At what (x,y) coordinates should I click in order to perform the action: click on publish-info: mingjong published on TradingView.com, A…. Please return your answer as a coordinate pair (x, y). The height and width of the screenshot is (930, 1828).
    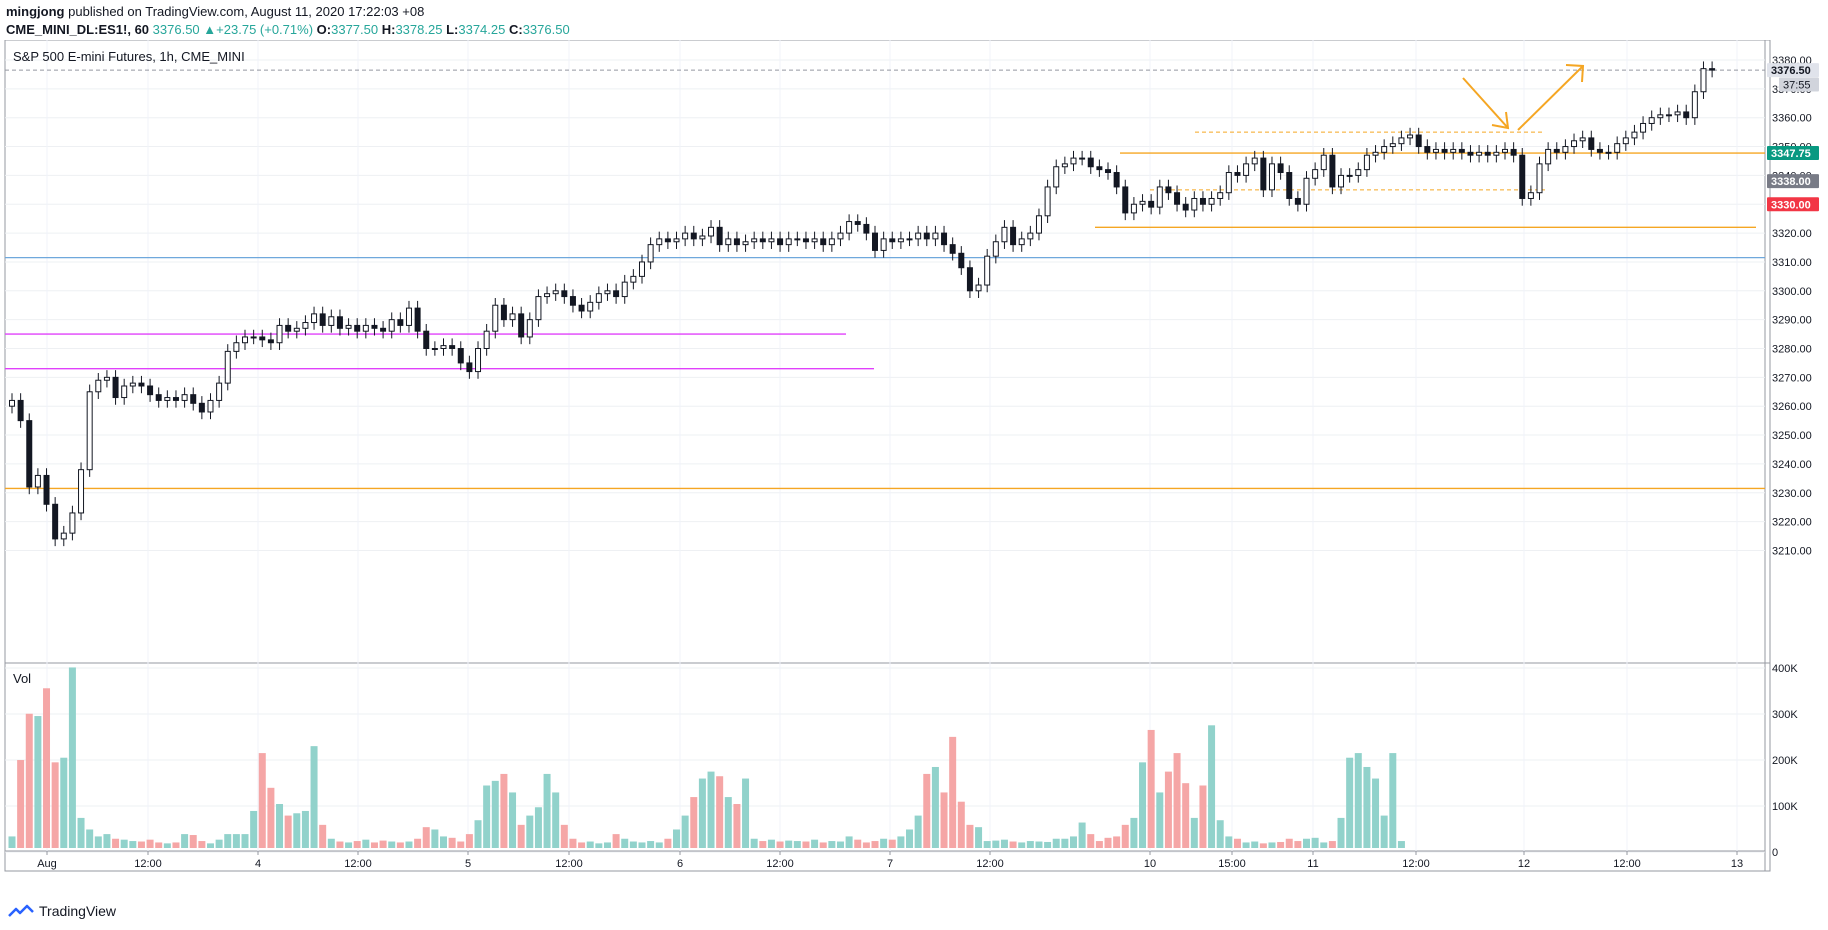
    Looking at the image, I should click on (215, 11).